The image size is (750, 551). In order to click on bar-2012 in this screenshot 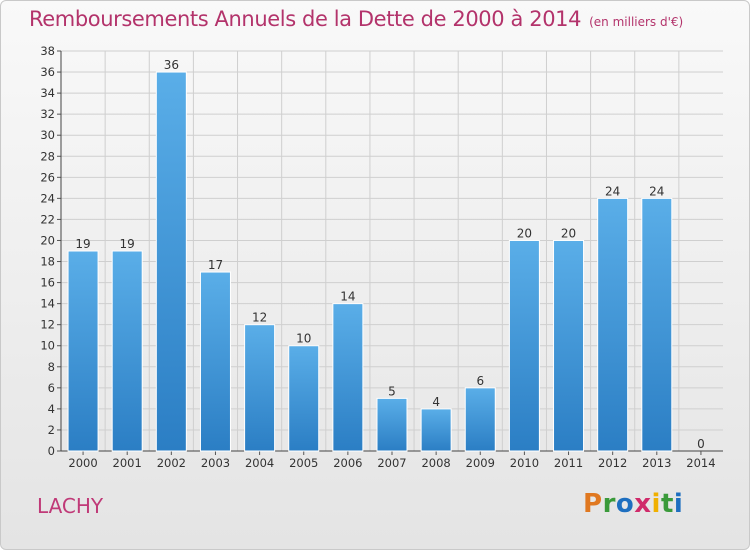, I will do `click(613, 324)`.